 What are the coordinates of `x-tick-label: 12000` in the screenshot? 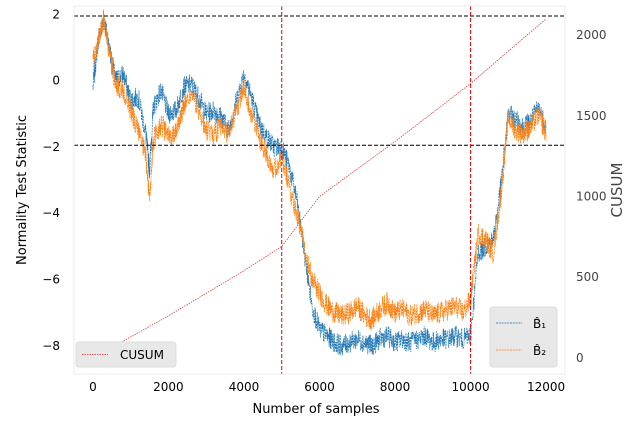 It's located at (546, 387).